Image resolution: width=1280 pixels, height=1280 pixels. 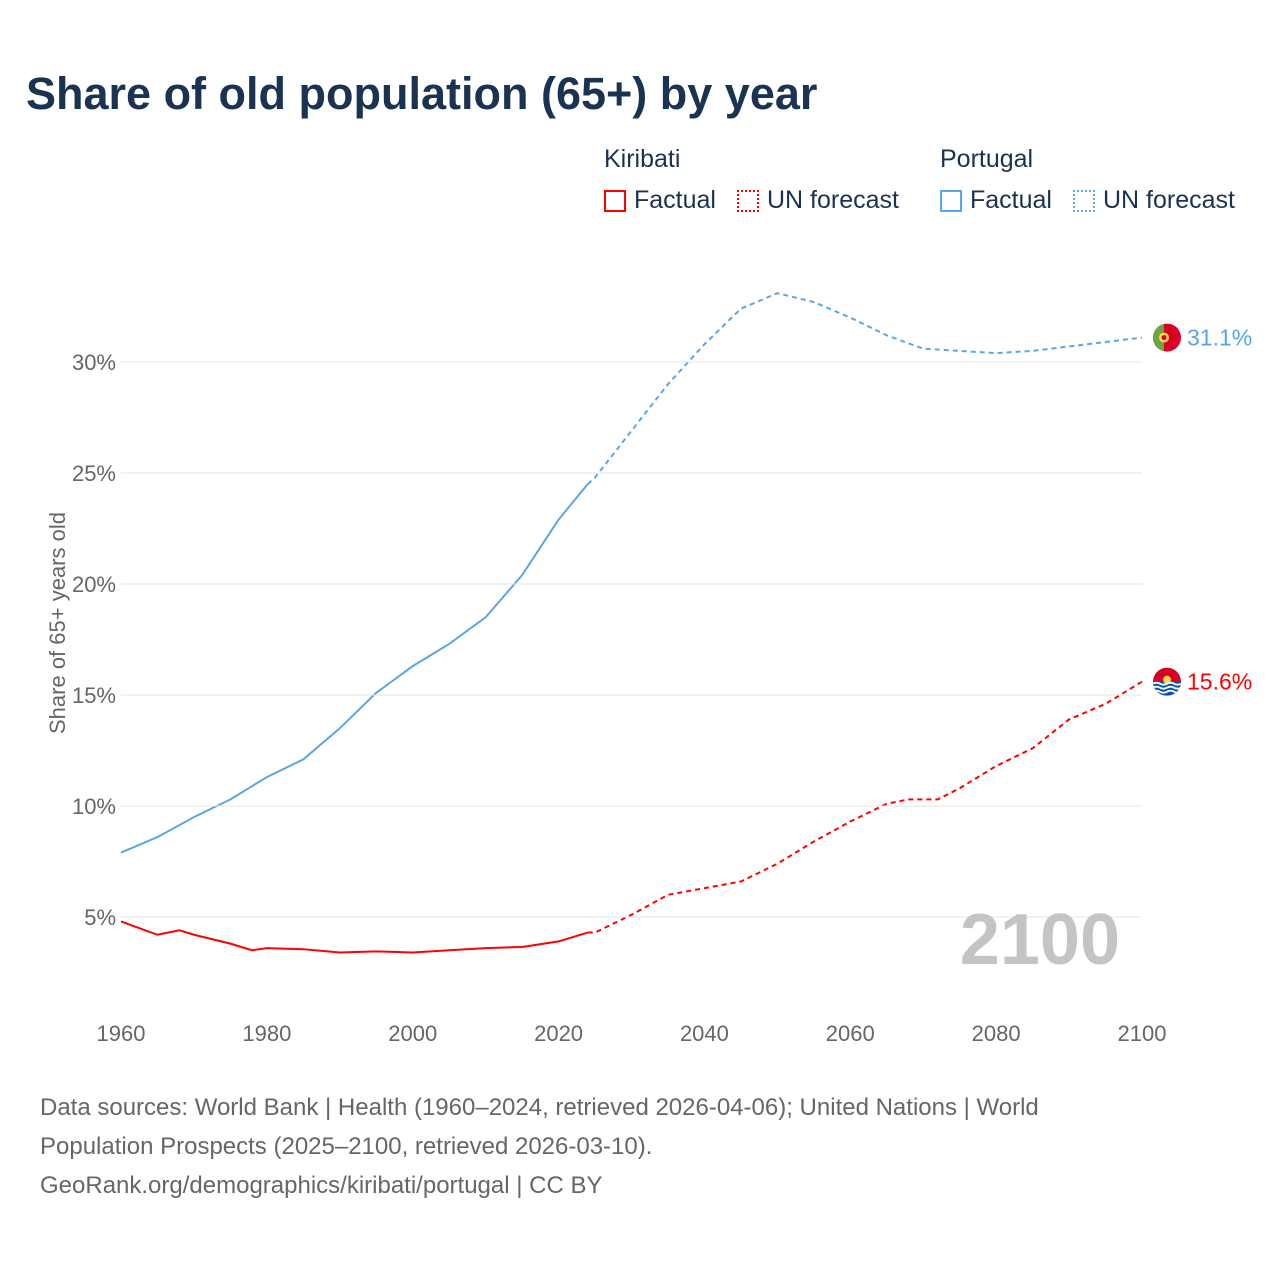 I want to click on y-tick-label: 30%, so click(x=94, y=362).